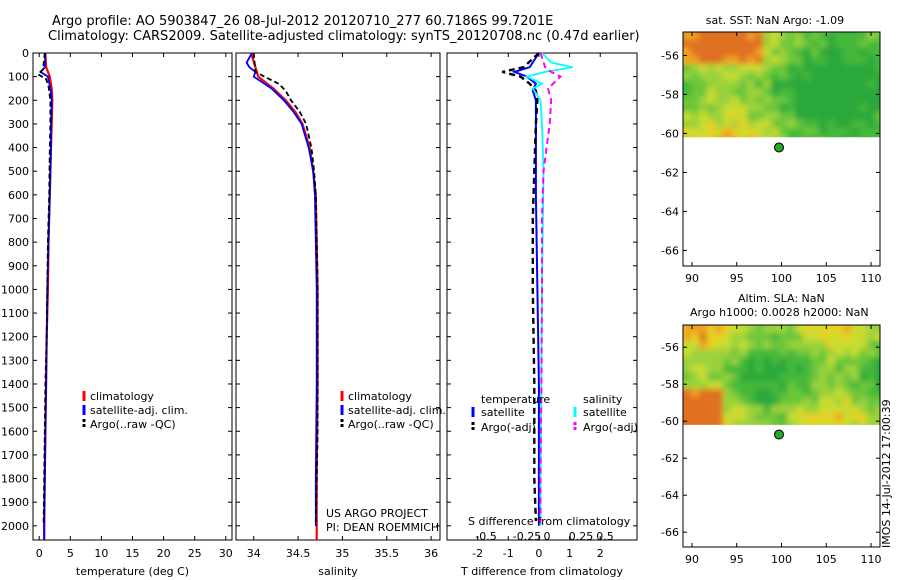 The height and width of the screenshot is (580, 900). Describe the element at coordinates (18, 124) in the screenshot. I see `depth-tick-label: 300` at that location.